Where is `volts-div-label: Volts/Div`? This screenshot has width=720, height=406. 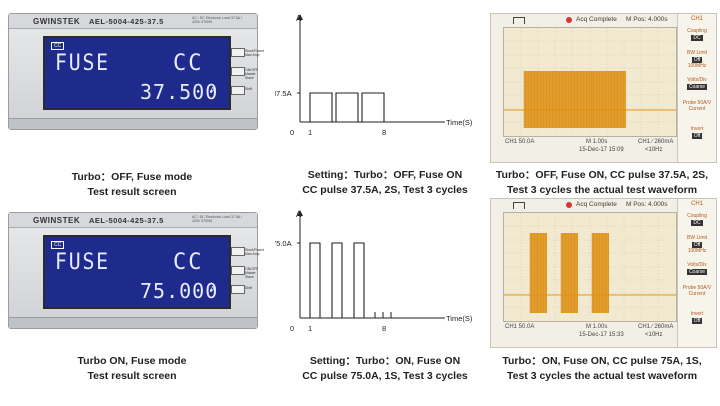 volts-div-label: Volts/Div is located at coordinates (697, 265).